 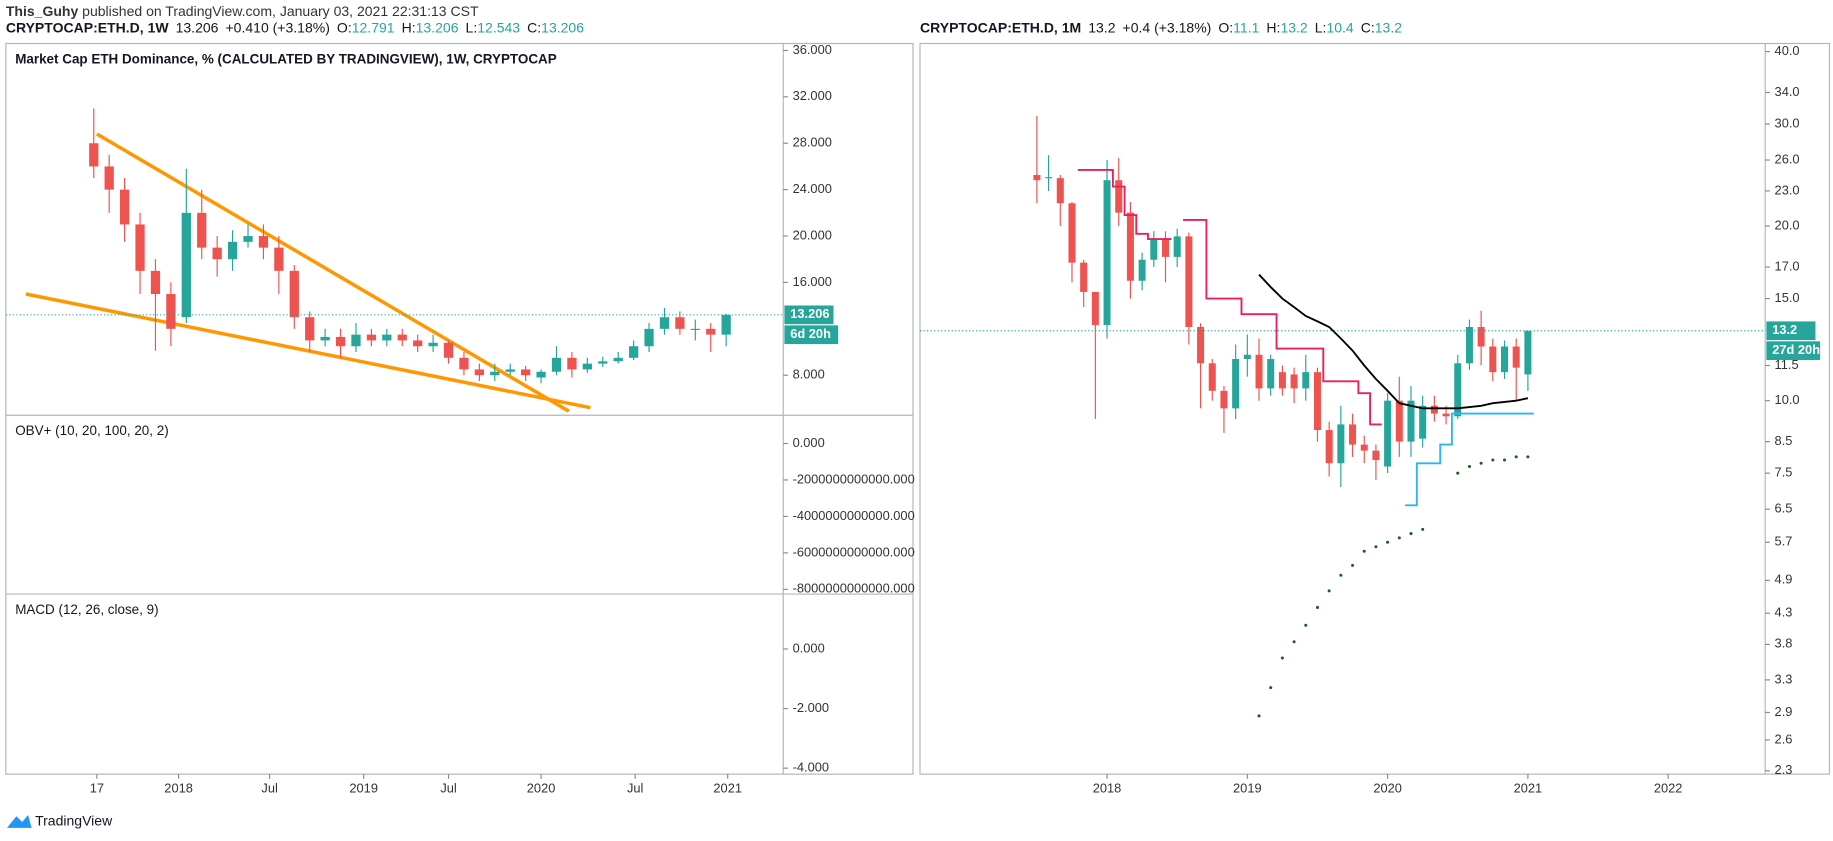 I want to click on y-tick-label: -4.000, so click(x=811, y=767).